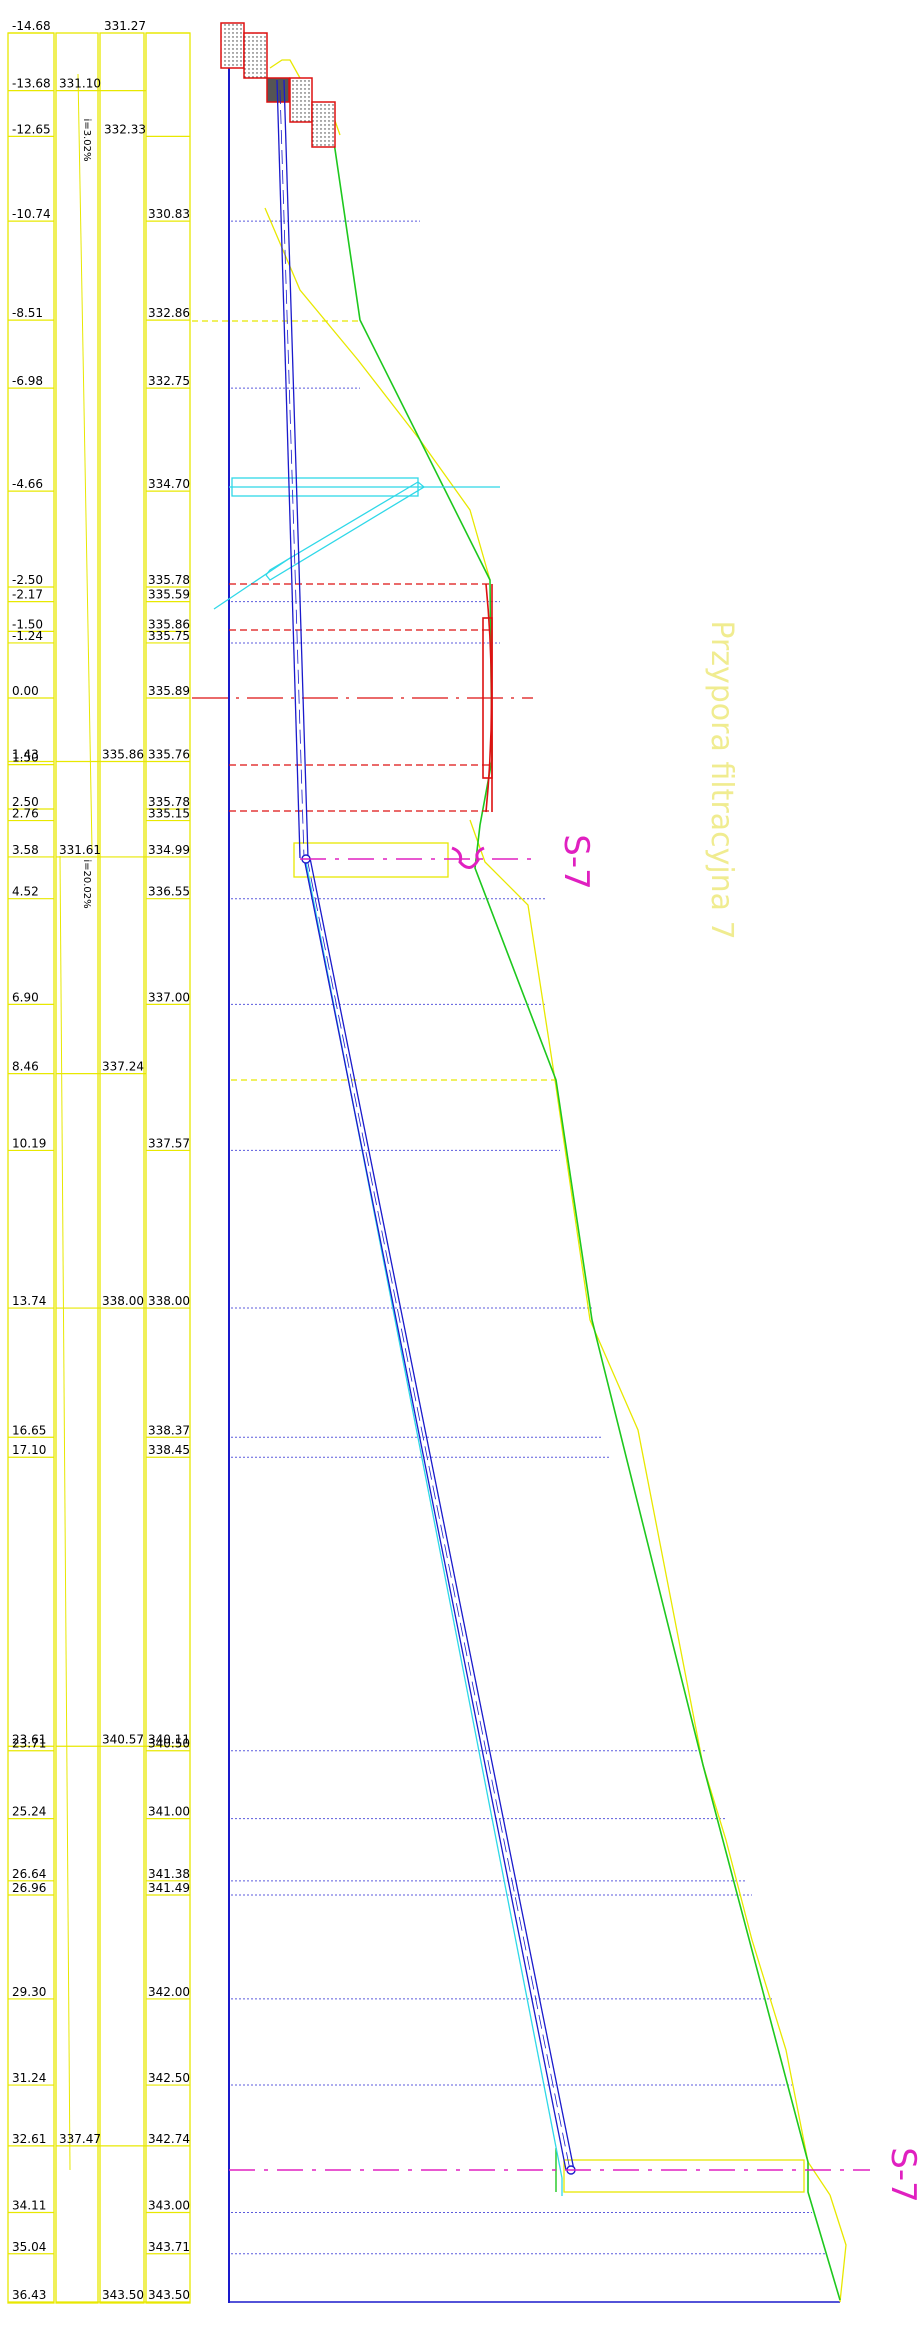 The height and width of the screenshot is (2351, 922). I want to click on station-km: 31.24, so click(29, 2078).